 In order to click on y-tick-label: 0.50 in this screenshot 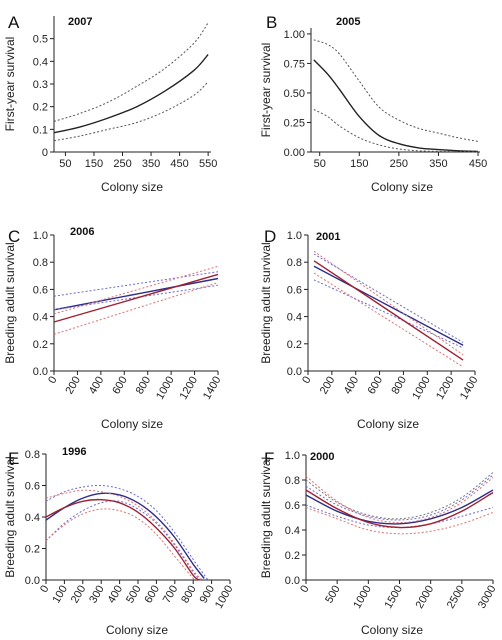, I will do `click(294, 94)`.